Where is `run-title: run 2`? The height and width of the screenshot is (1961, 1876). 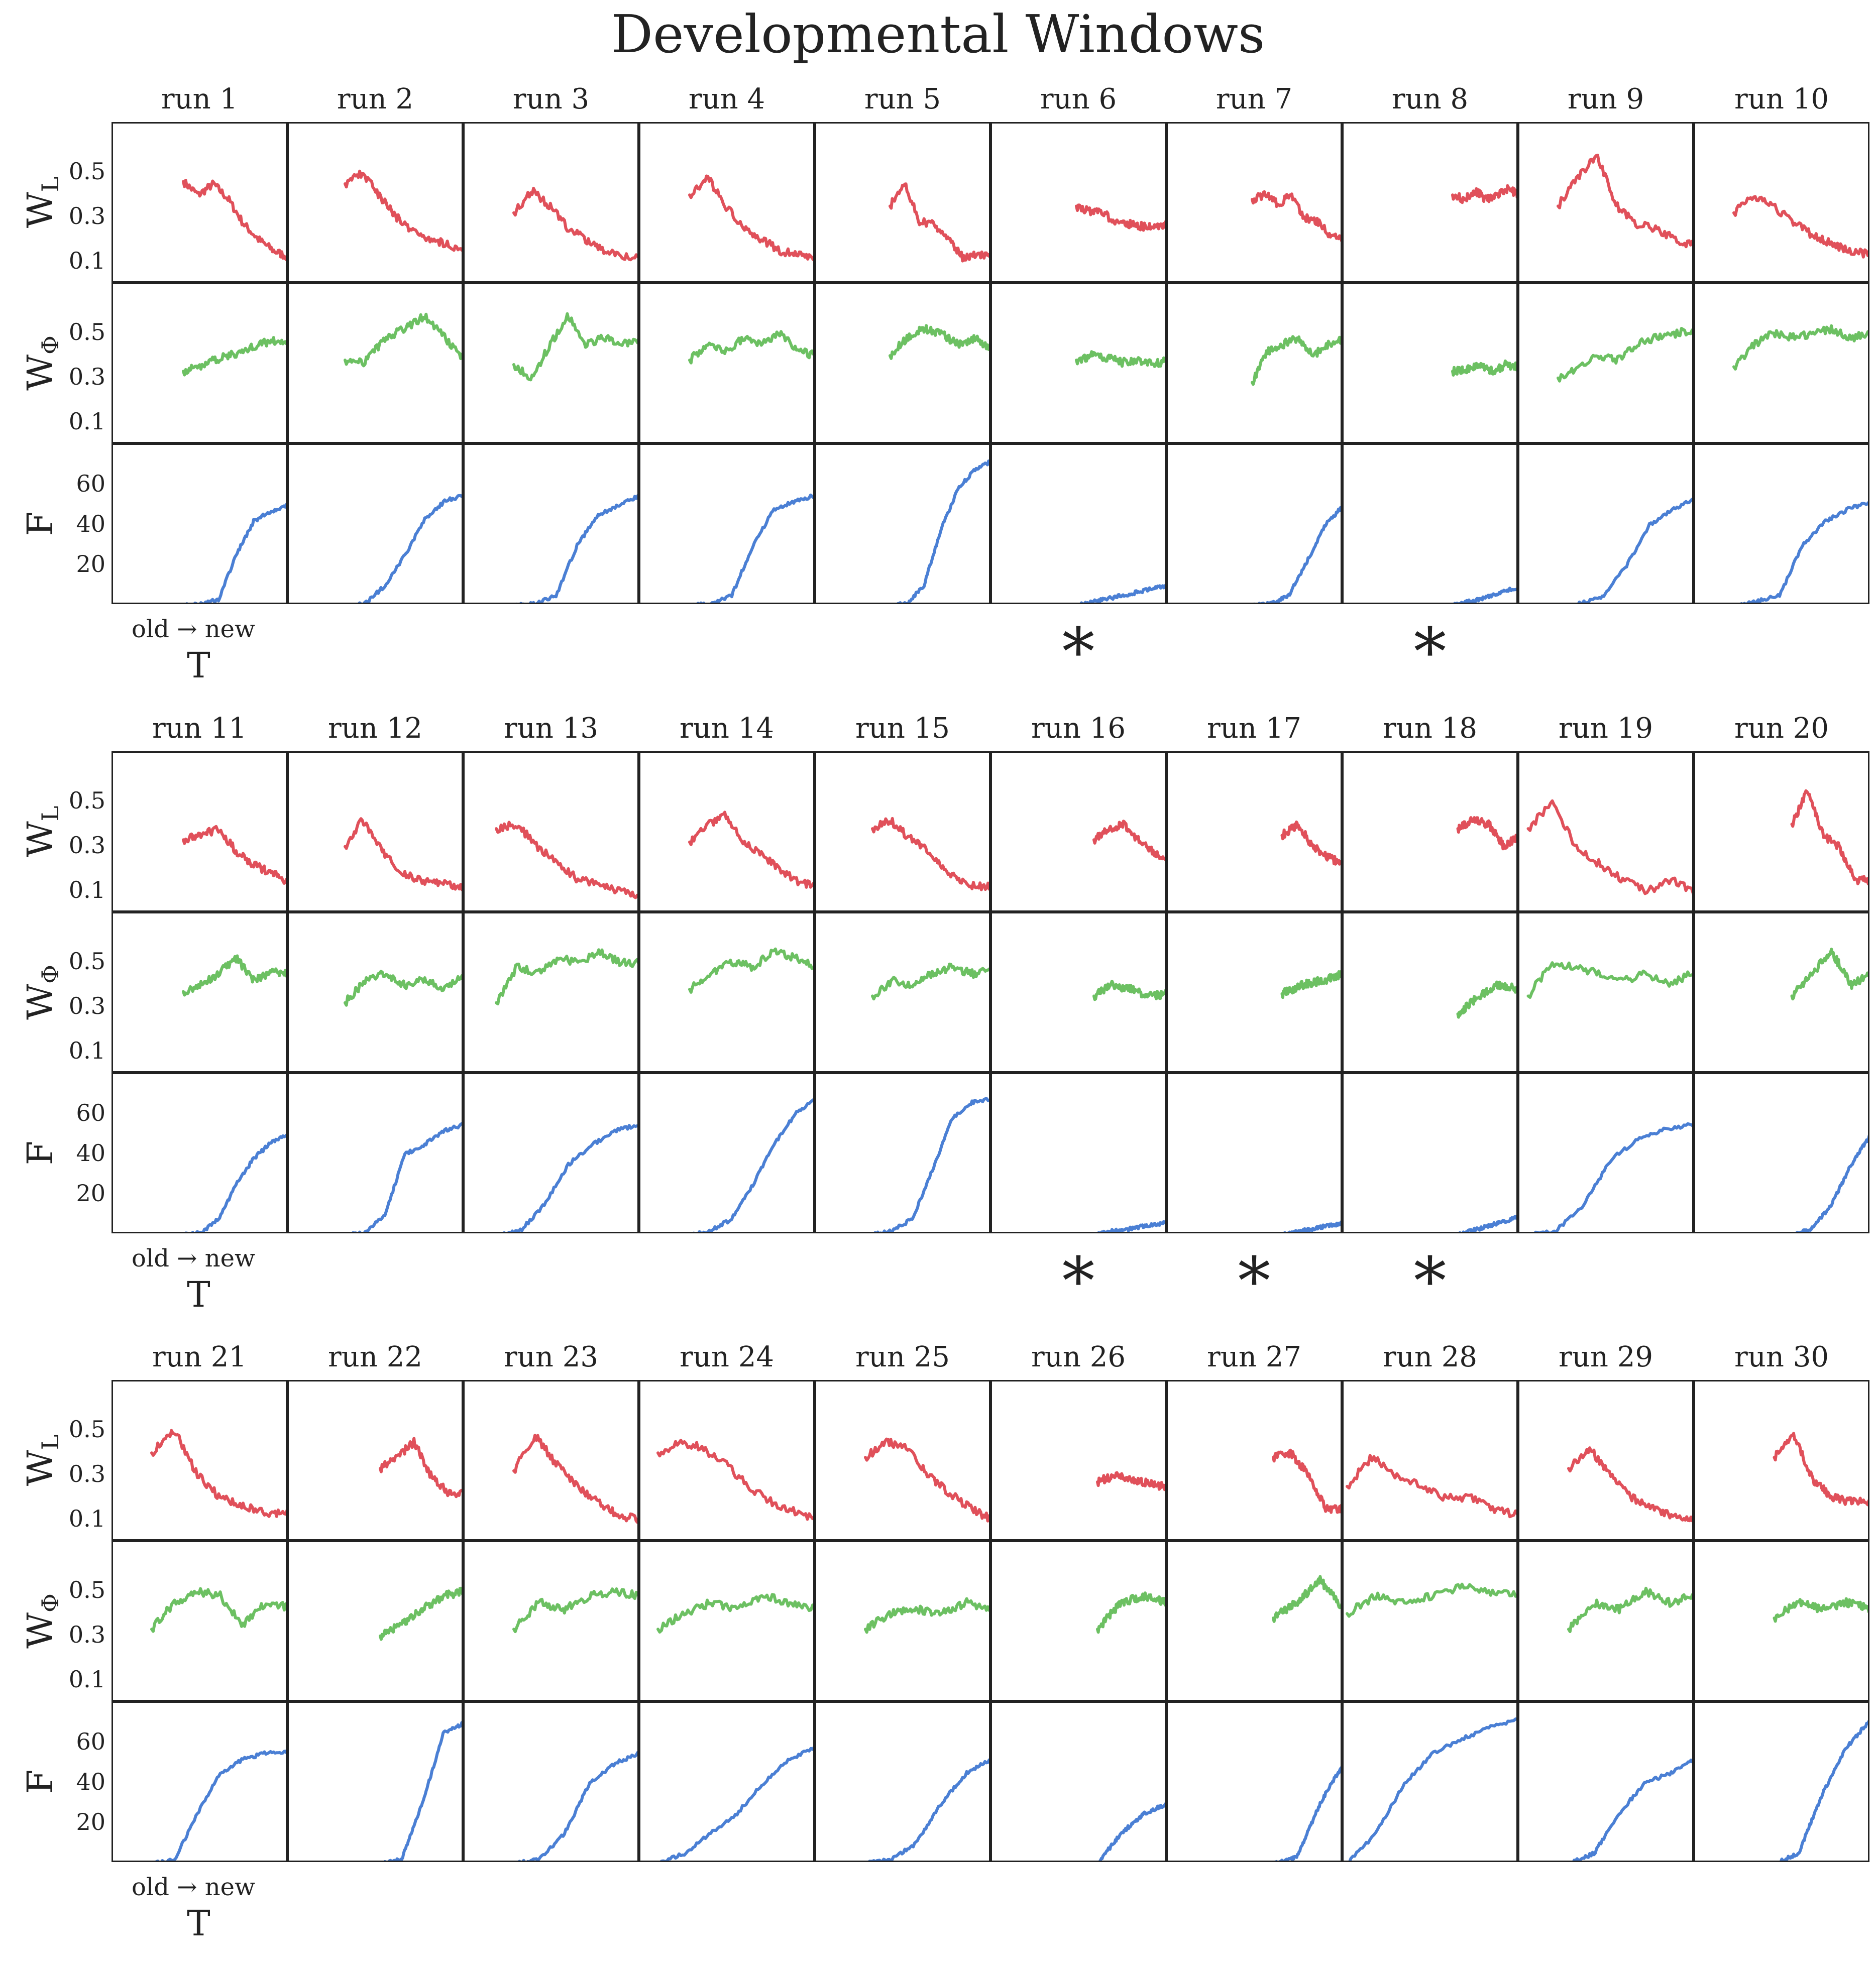 run-title: run 2 is located at coordinates (375, 99).